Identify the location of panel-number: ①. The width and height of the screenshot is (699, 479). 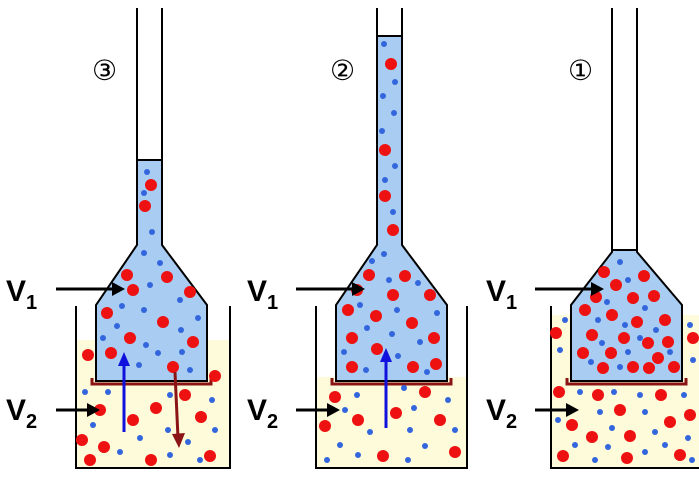
(580, 70).